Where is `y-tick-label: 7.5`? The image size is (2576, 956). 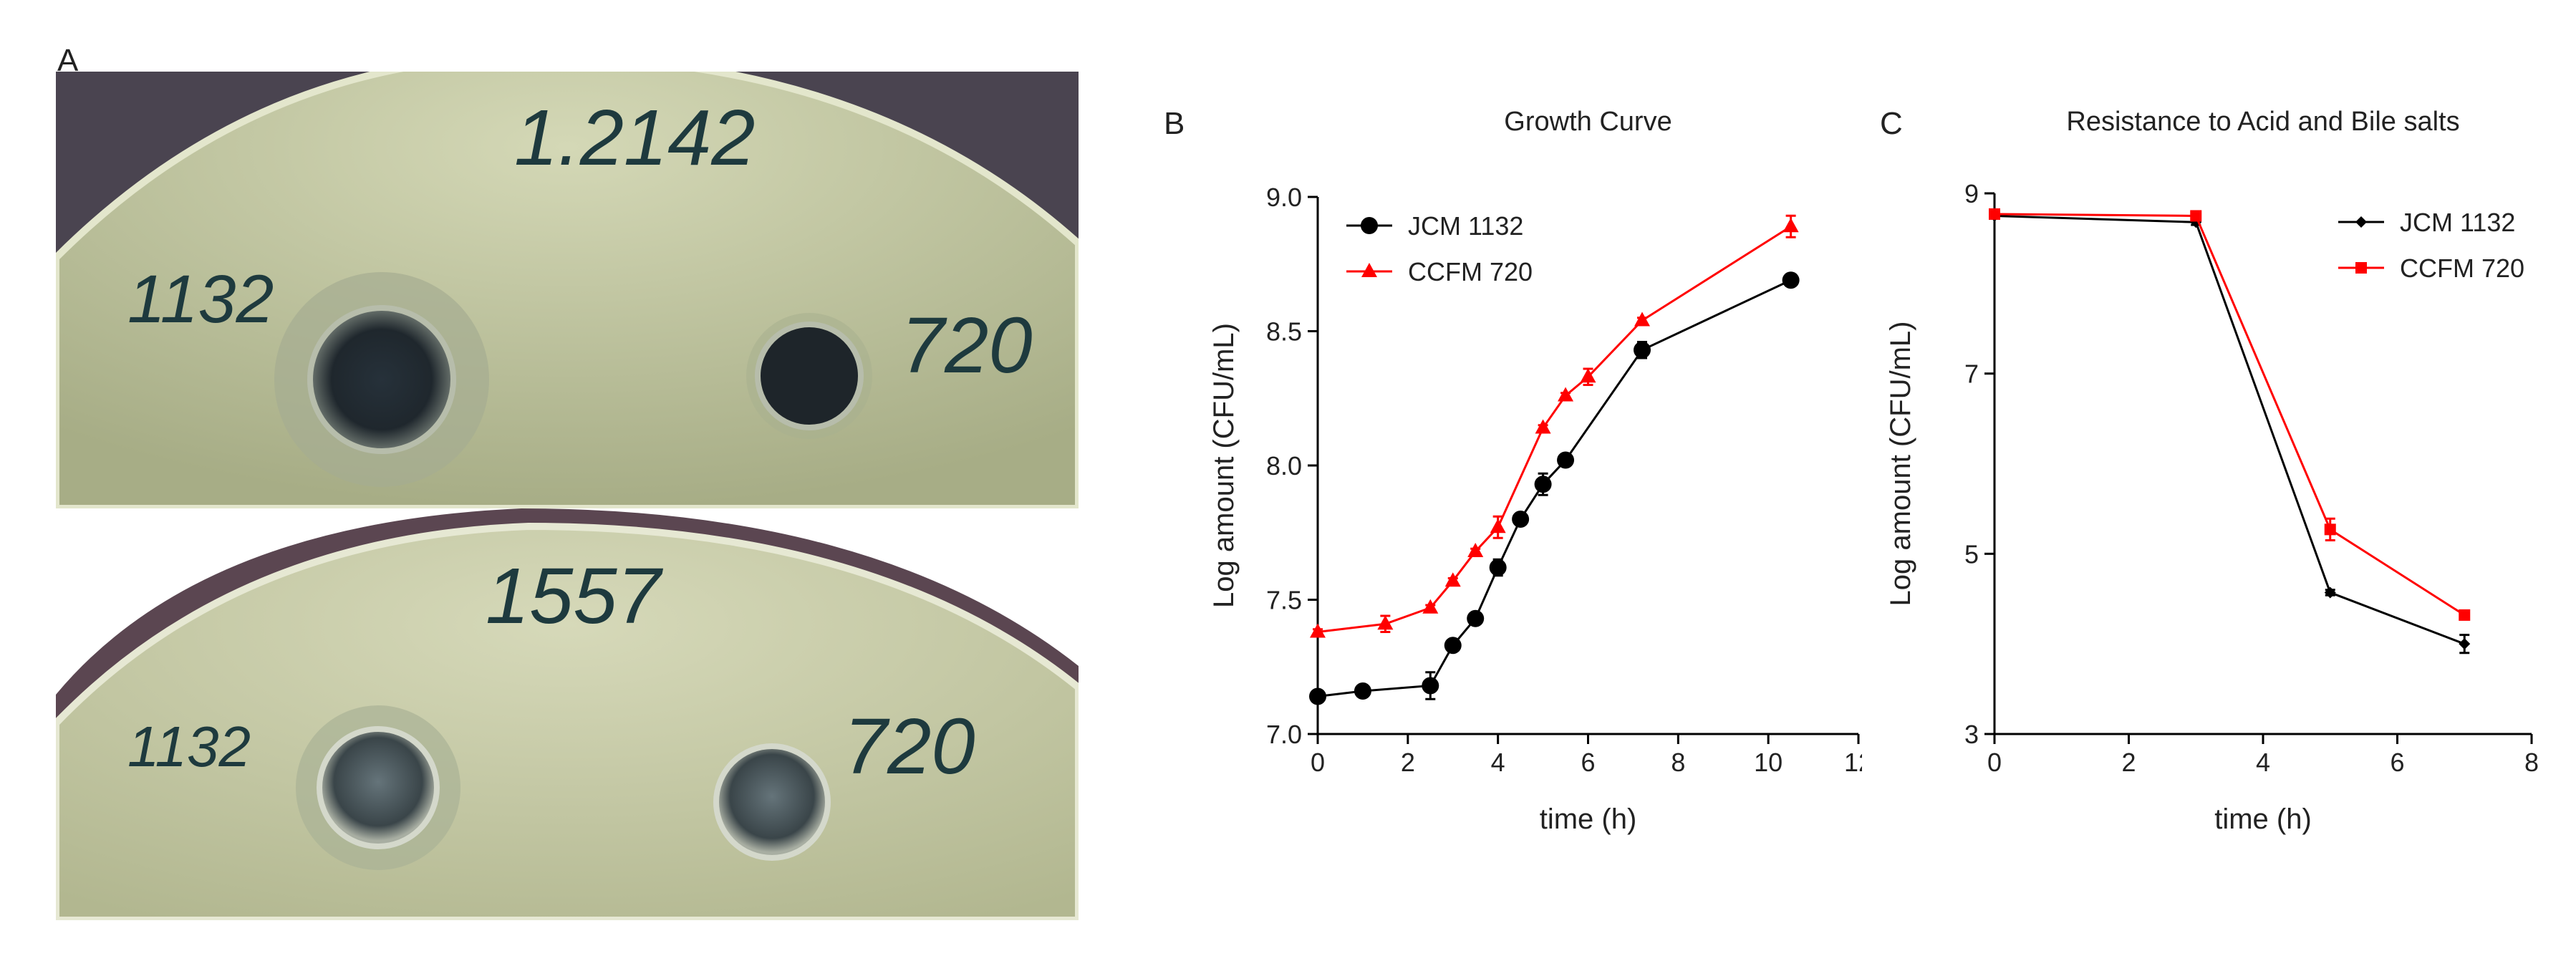
y-tick-label: 7.5 is located at coordinates (1284, 600).